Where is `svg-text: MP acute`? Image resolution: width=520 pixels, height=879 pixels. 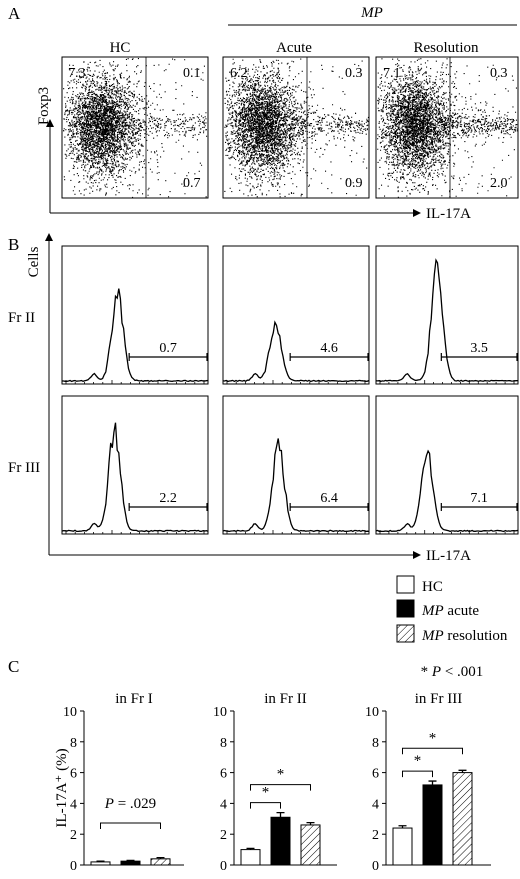
svg-text: MP acute is located at coordinates (450, 611).